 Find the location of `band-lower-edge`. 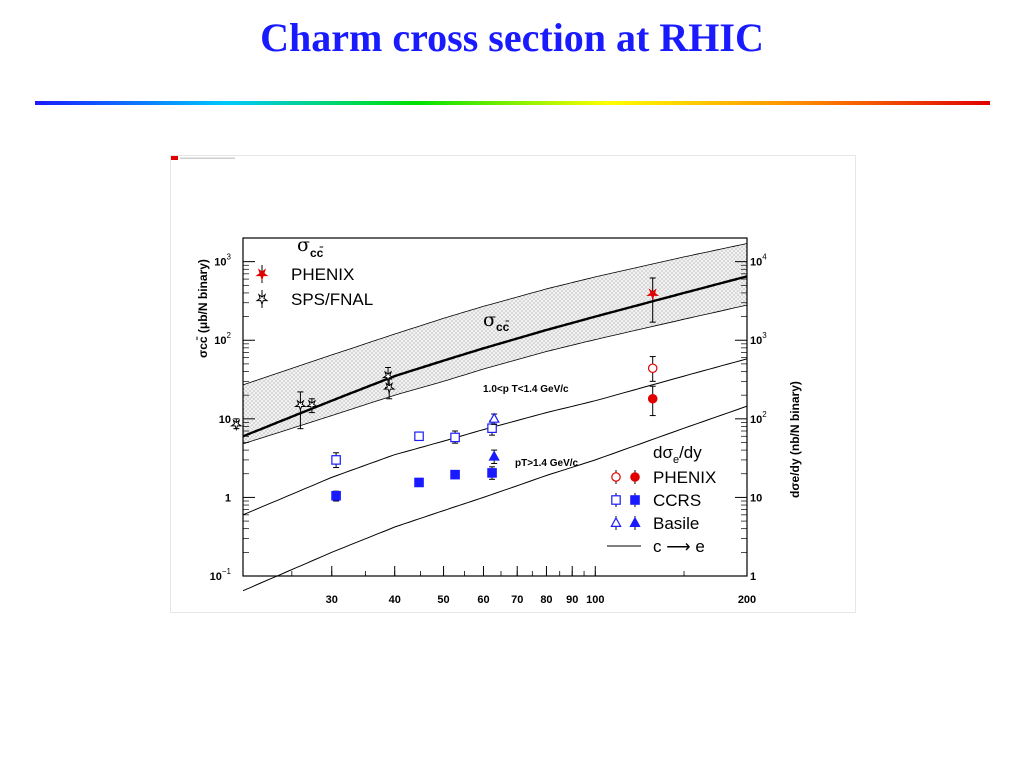

band-lower-edge is located at coordinates (495, 374).